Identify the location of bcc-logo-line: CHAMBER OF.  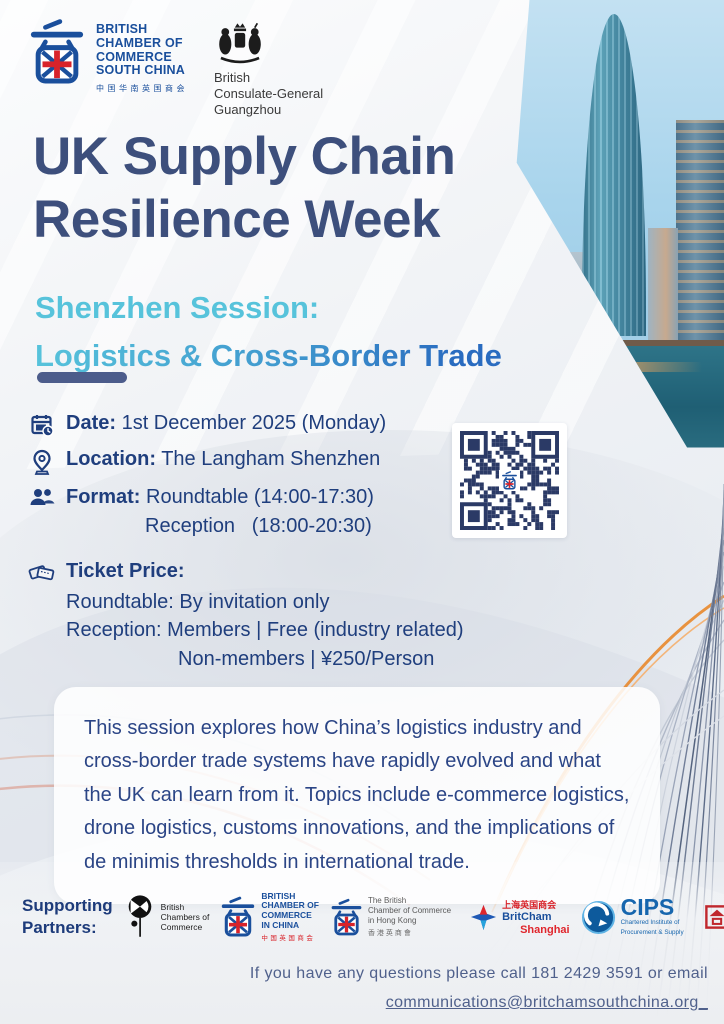
(139, 42).